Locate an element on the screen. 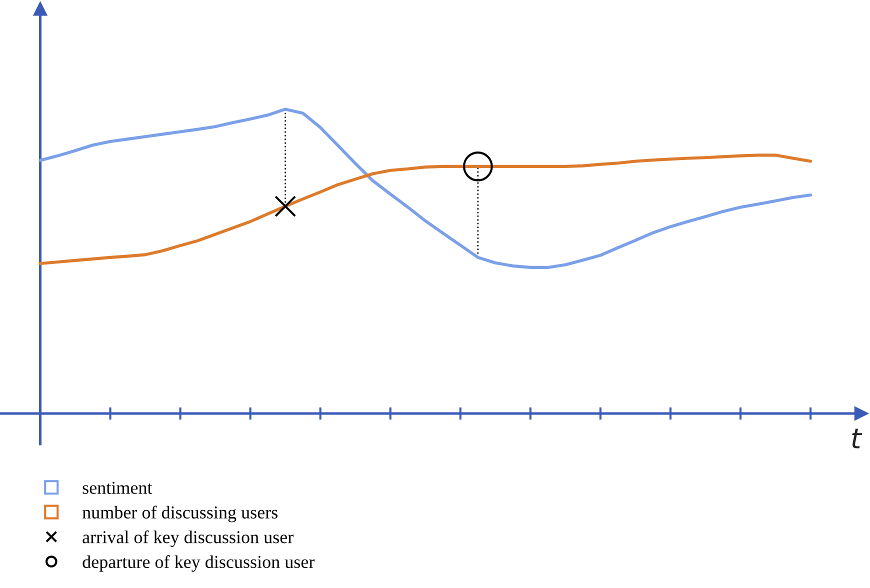  text: arrival of key discussion user is located at coordinates (188, 539).